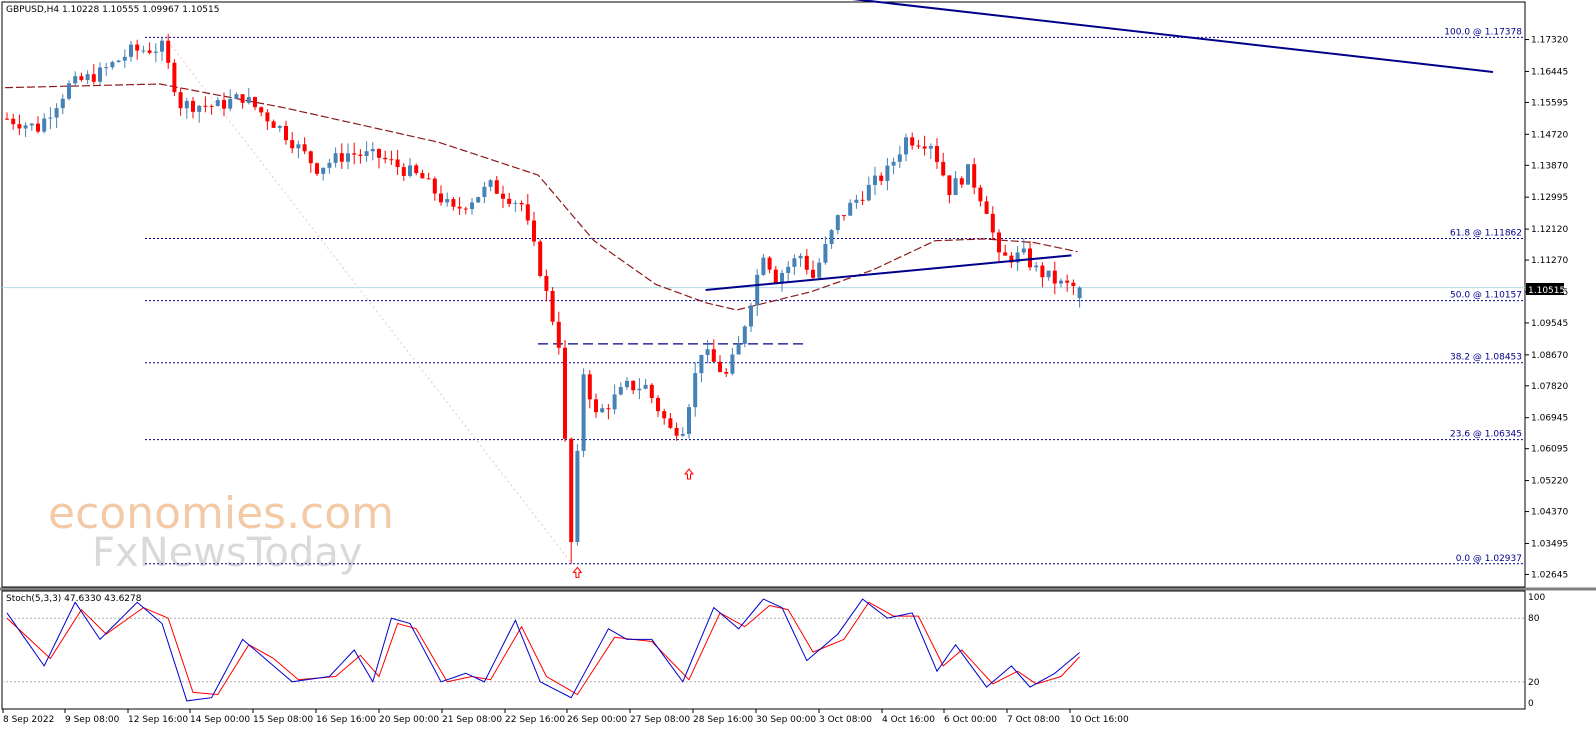  What do you see at coordinates (1549, 544) in the screenshot?
I see `price-tick-label: 1.03495` at bounding box center [1549, 544].